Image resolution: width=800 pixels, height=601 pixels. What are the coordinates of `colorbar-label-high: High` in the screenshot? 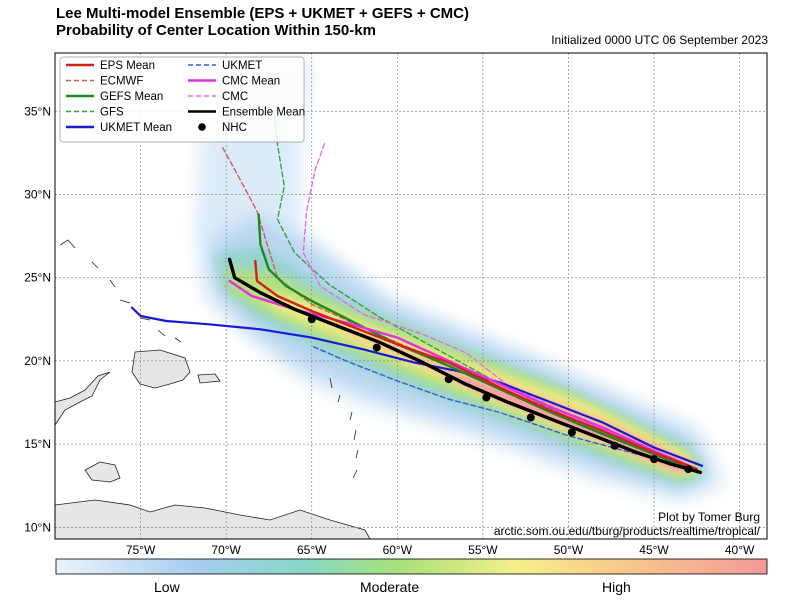 It's located at (616, 587).